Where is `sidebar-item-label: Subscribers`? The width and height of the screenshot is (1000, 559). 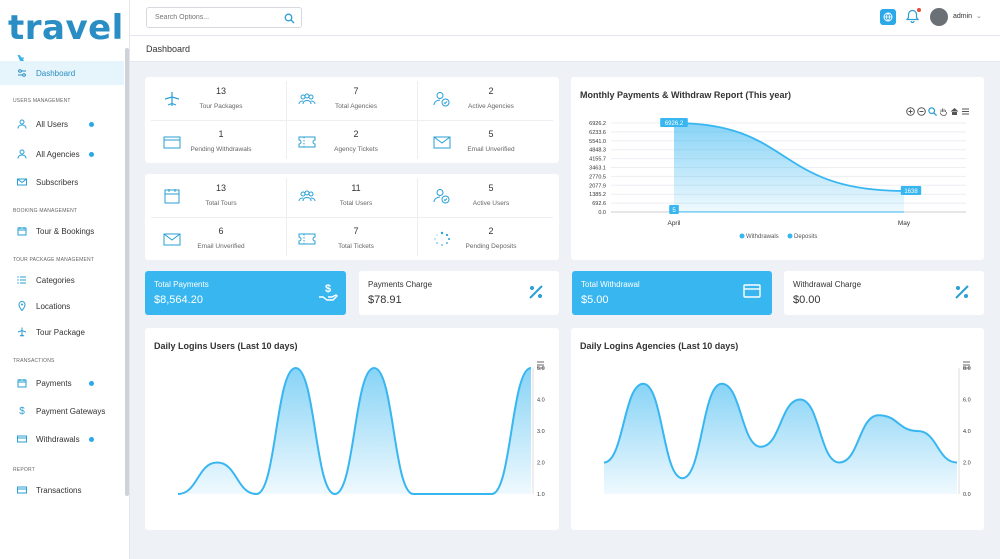 sidebar-item-label: Subscribers is located at coordinates (57, 182).